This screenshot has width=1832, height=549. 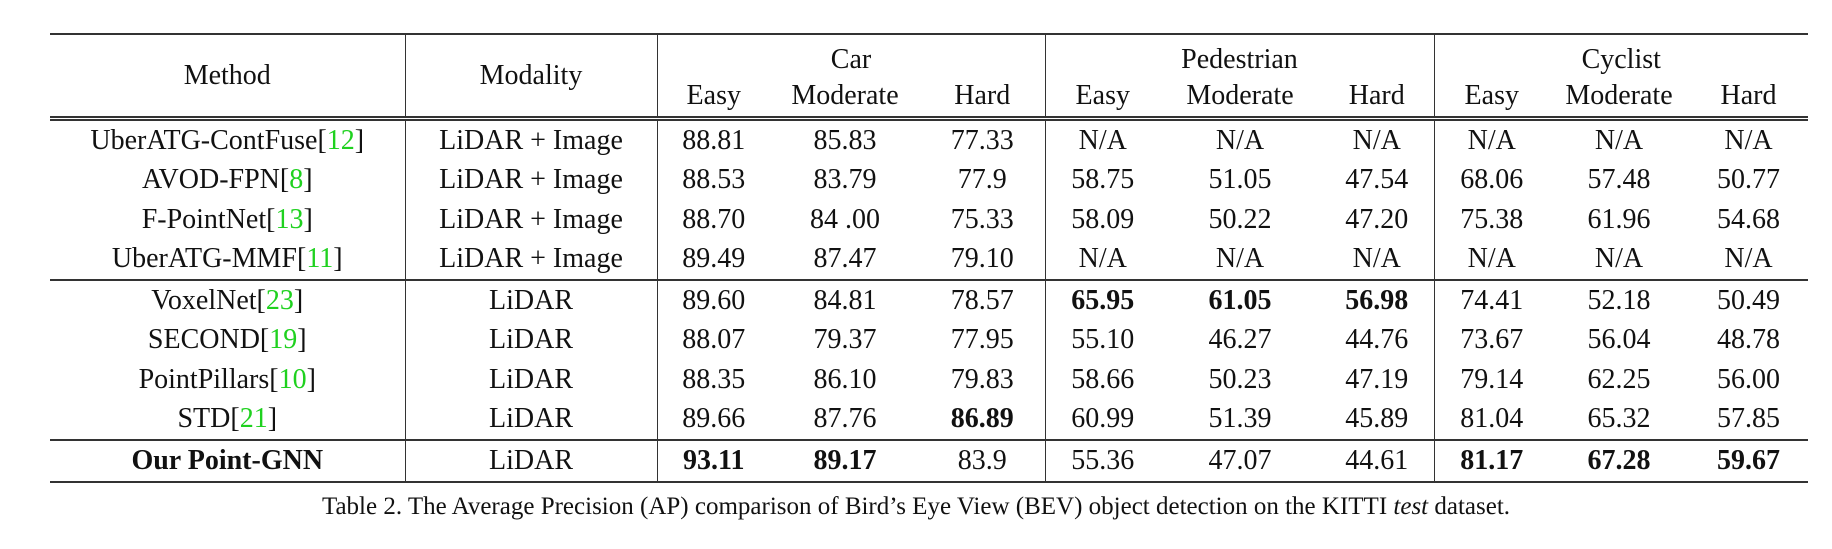 I want to click on ap-cell-cyclist-easy: 75.38, so click(x=1492, y=219).